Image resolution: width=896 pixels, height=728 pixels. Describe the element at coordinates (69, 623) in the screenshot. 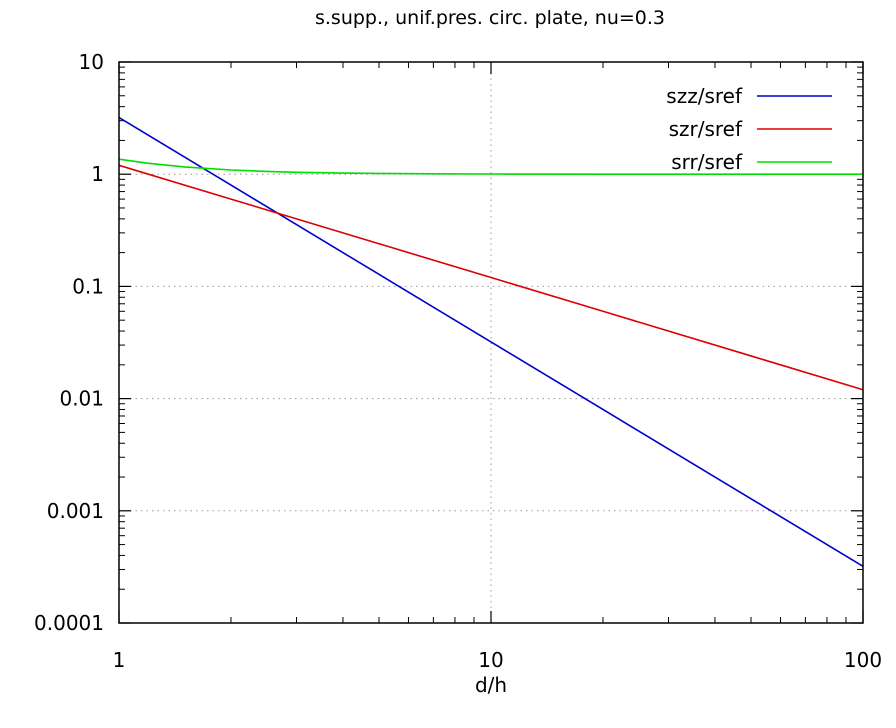

I see `y-tick-label: 0.0001` at that location.